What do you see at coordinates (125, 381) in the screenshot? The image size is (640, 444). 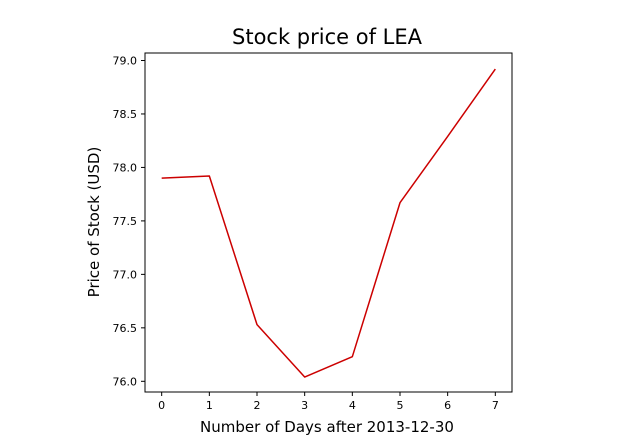 I see `y-tick-label: 76.0` at bounding box center [125, 381].